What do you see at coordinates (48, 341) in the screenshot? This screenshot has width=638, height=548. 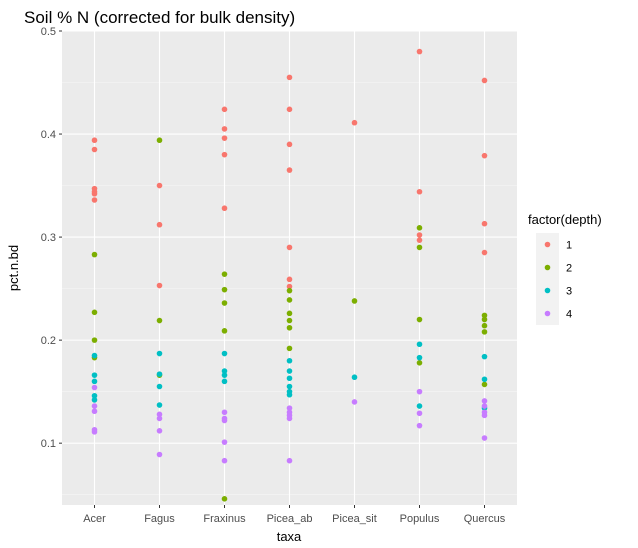 I see `y-tick-label: 0.2` at bounding box center [48, 341].